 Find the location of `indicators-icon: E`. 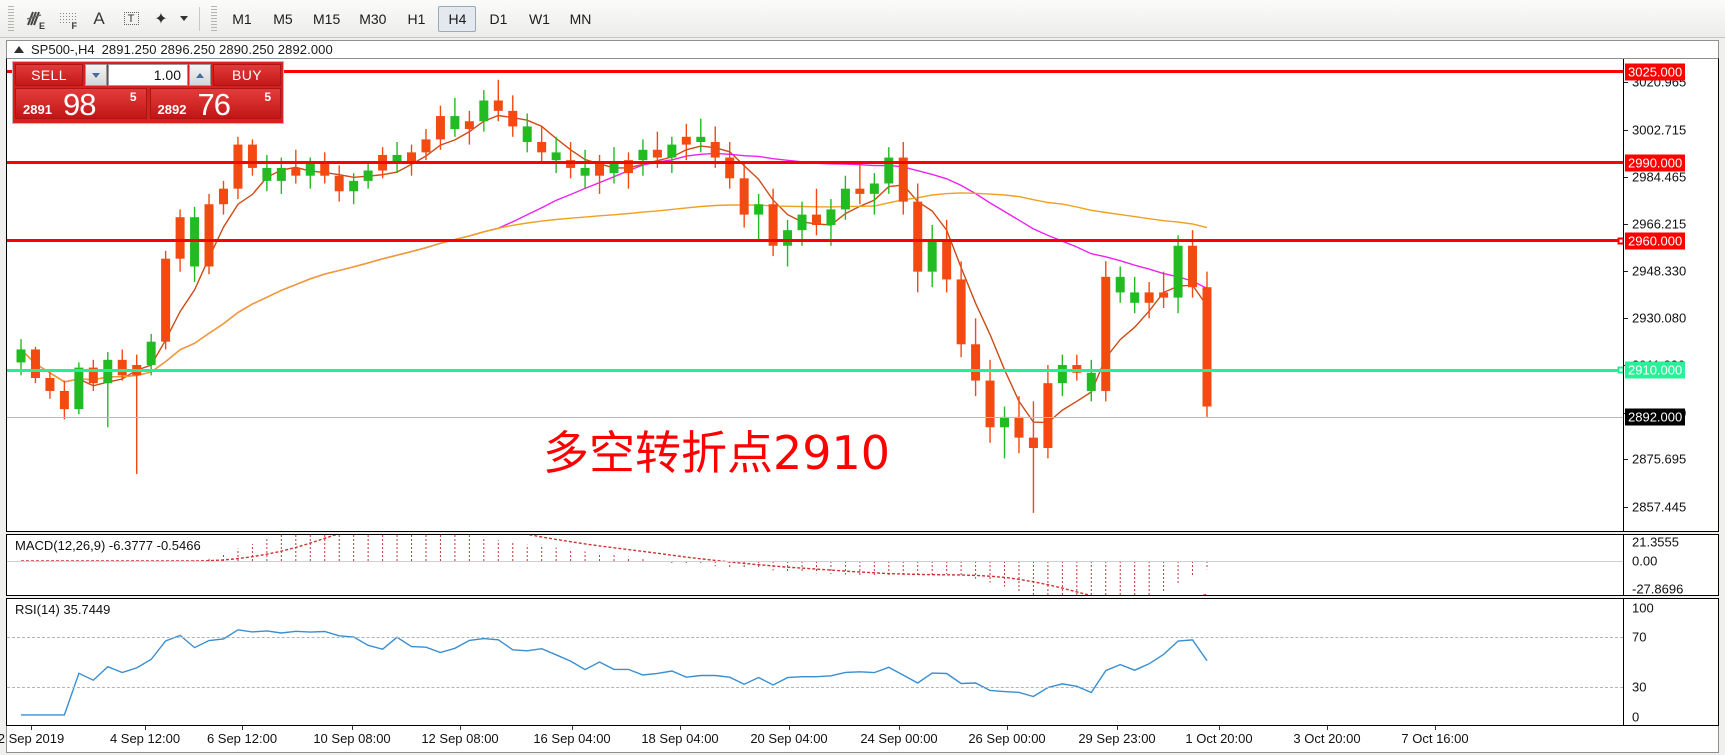

indicators-icon: E is located at coordinates (35, 19).